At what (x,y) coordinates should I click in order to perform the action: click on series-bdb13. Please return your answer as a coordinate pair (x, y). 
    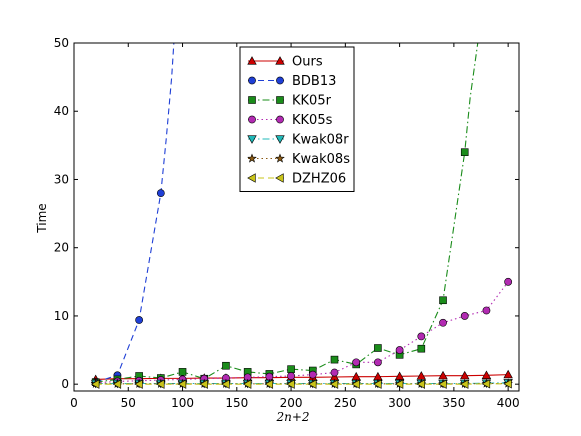
    Looking at the image, I should click on (133, 215).